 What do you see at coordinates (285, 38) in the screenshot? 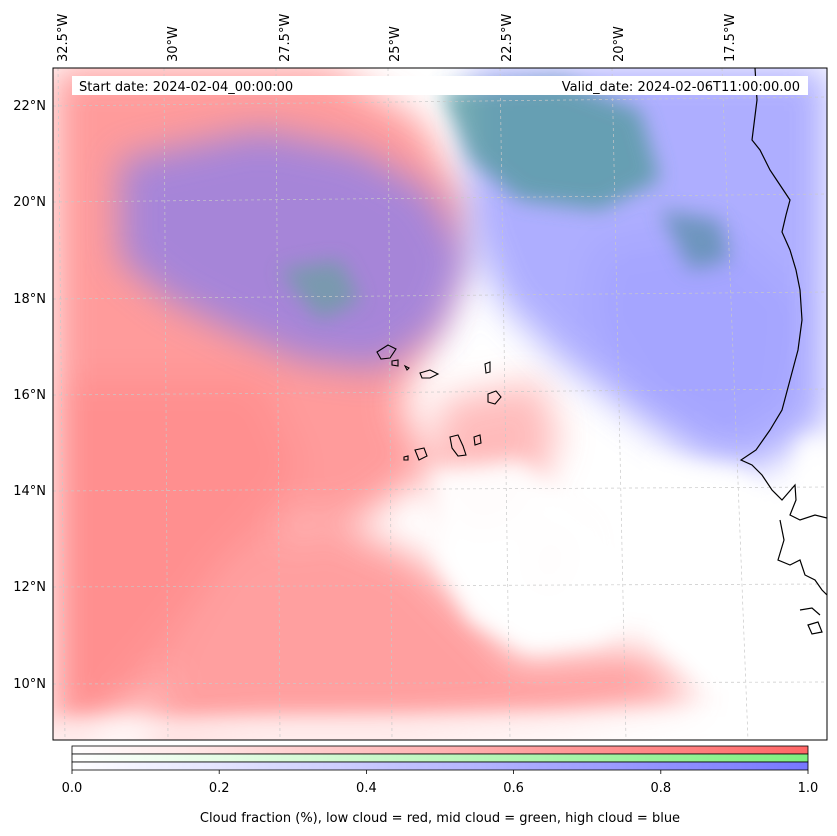
I see `lon-tick: 27.5°W` at bounding box center [285, 38].